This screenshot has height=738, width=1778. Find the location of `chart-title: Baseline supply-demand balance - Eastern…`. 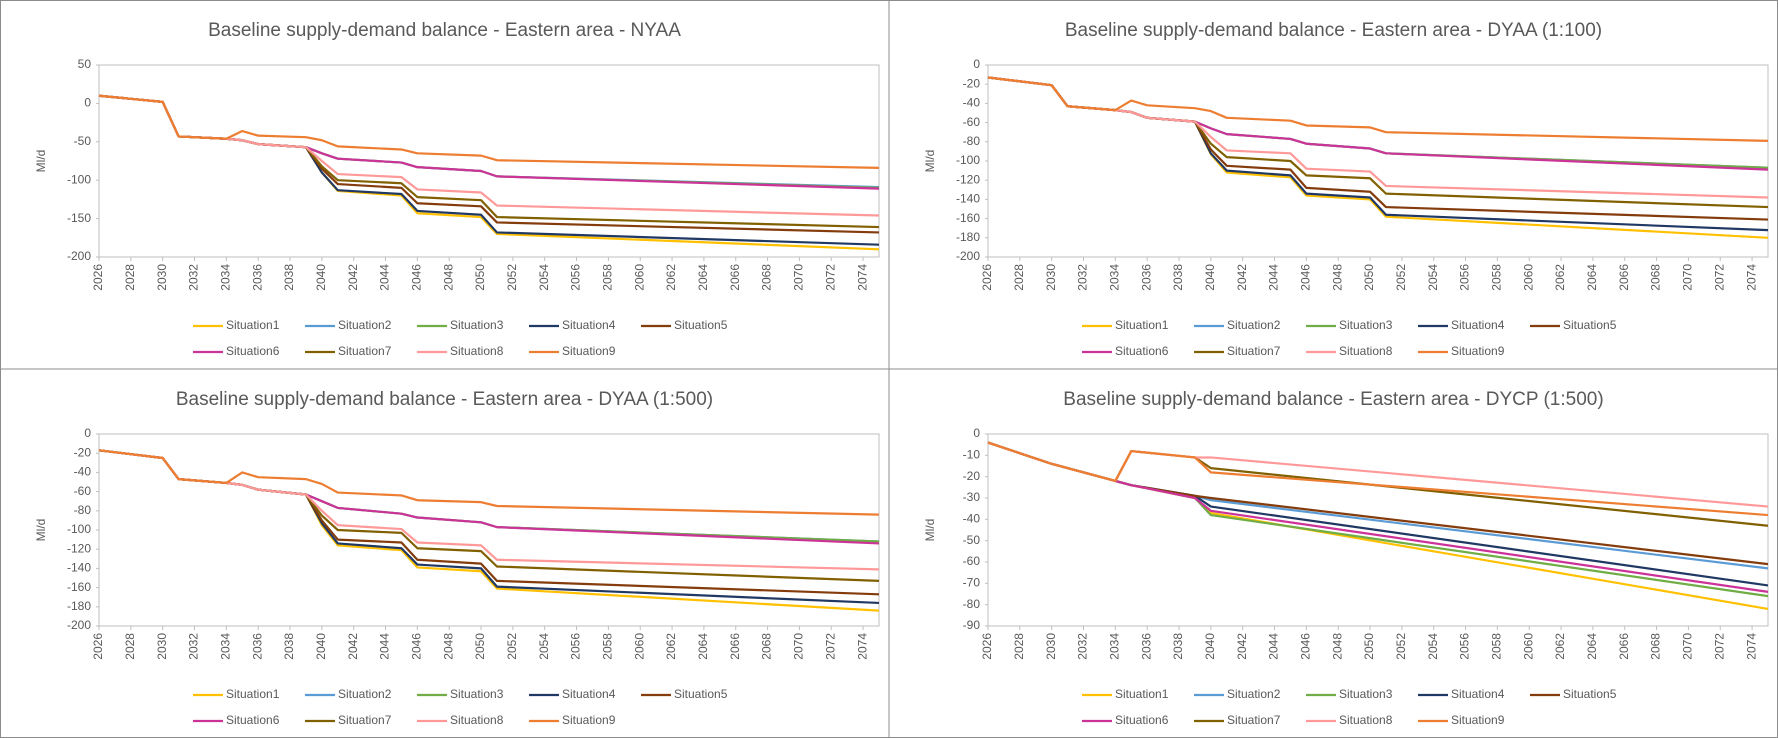

chart-title: Baseline supply-demand balance - Eastern… is located at coordinates (1333, 30).